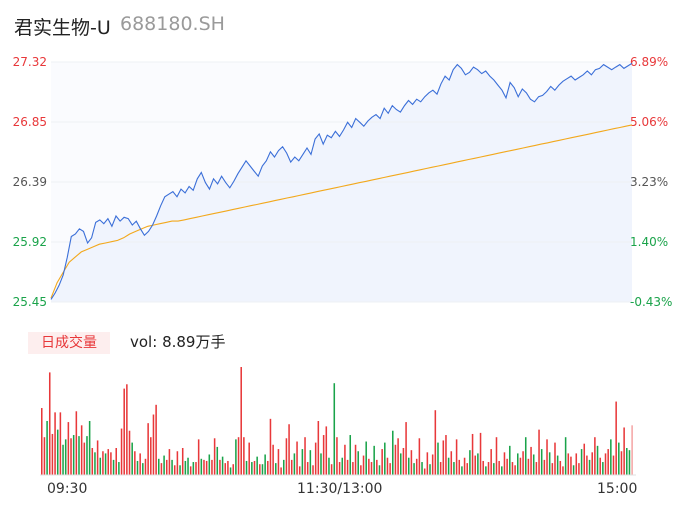 This screenshot has width=686, height=524. I want to click on price-tick-label: 27.32, so click(30, 62).